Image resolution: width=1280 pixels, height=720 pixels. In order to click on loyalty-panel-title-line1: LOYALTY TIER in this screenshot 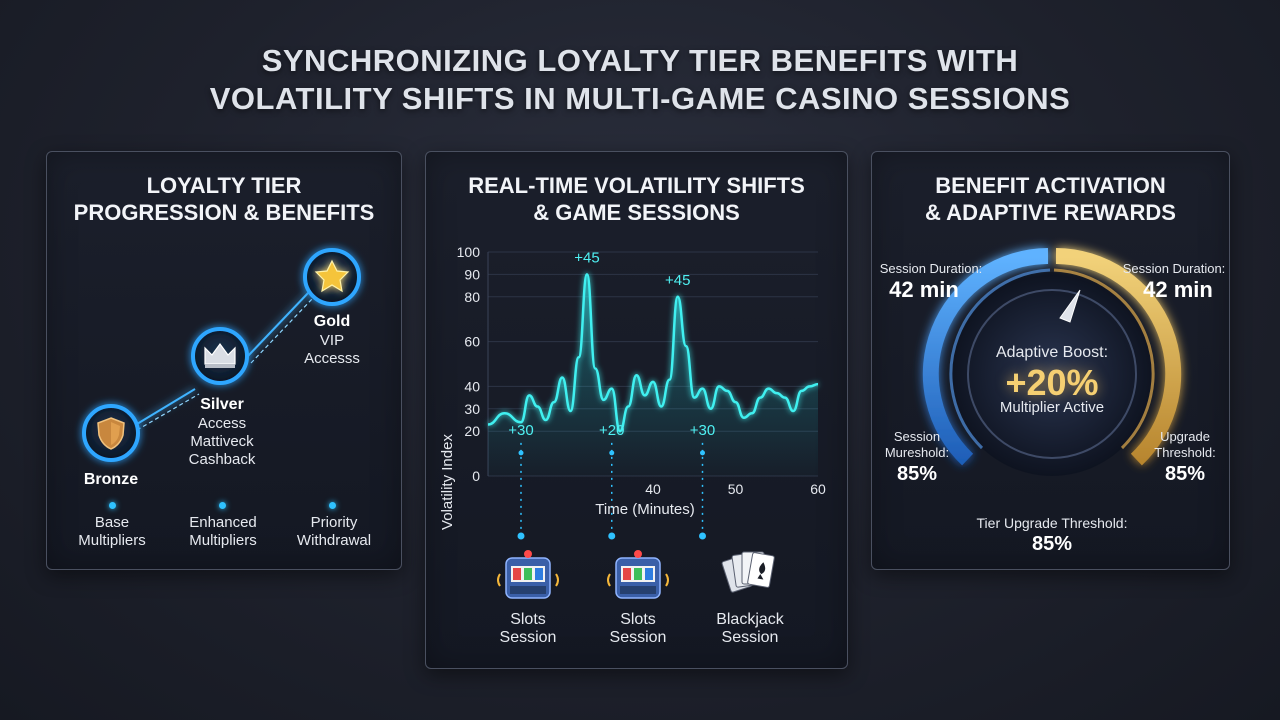, I will do `click(224, 185)`.